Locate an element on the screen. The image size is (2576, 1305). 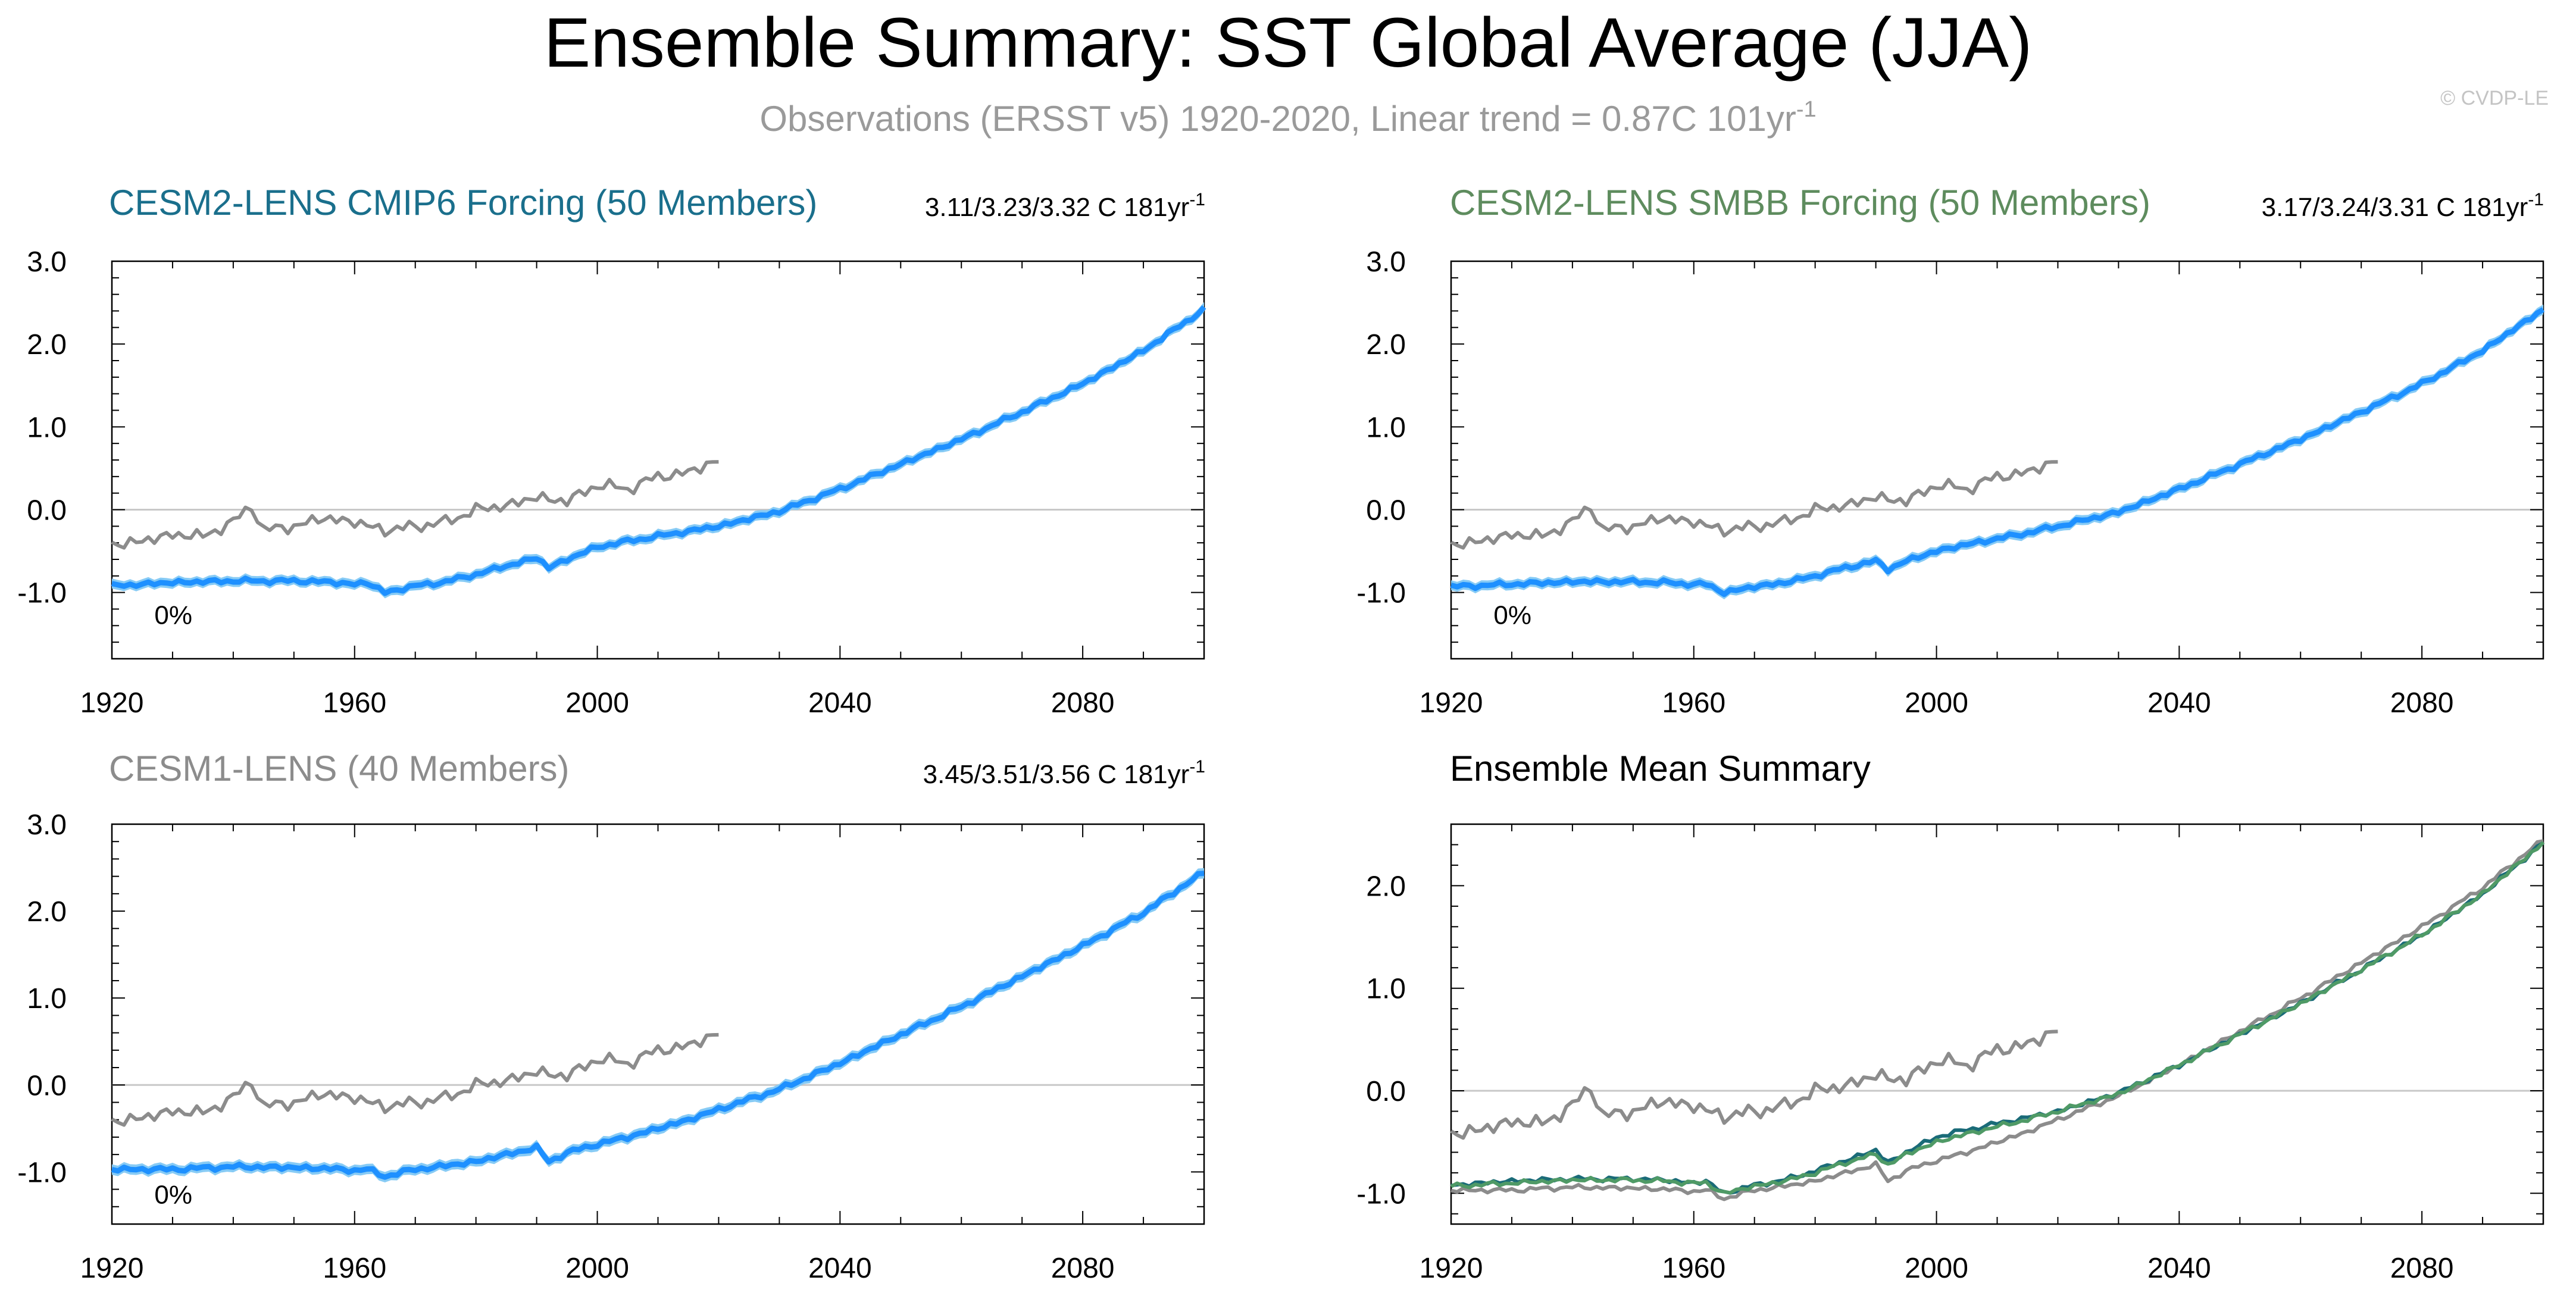
panel-cesm1-ytick-label: 3.0 is located at coordinates (47, 825).